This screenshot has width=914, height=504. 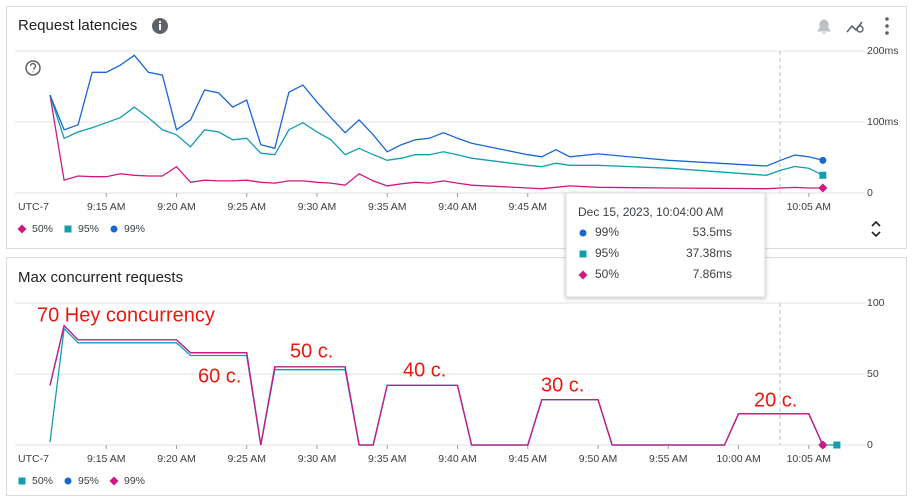 What do you see at coordinates (77, 25) in the screenshot?
I see `chart-title: Request latencies` at bounding box center [77, 25].